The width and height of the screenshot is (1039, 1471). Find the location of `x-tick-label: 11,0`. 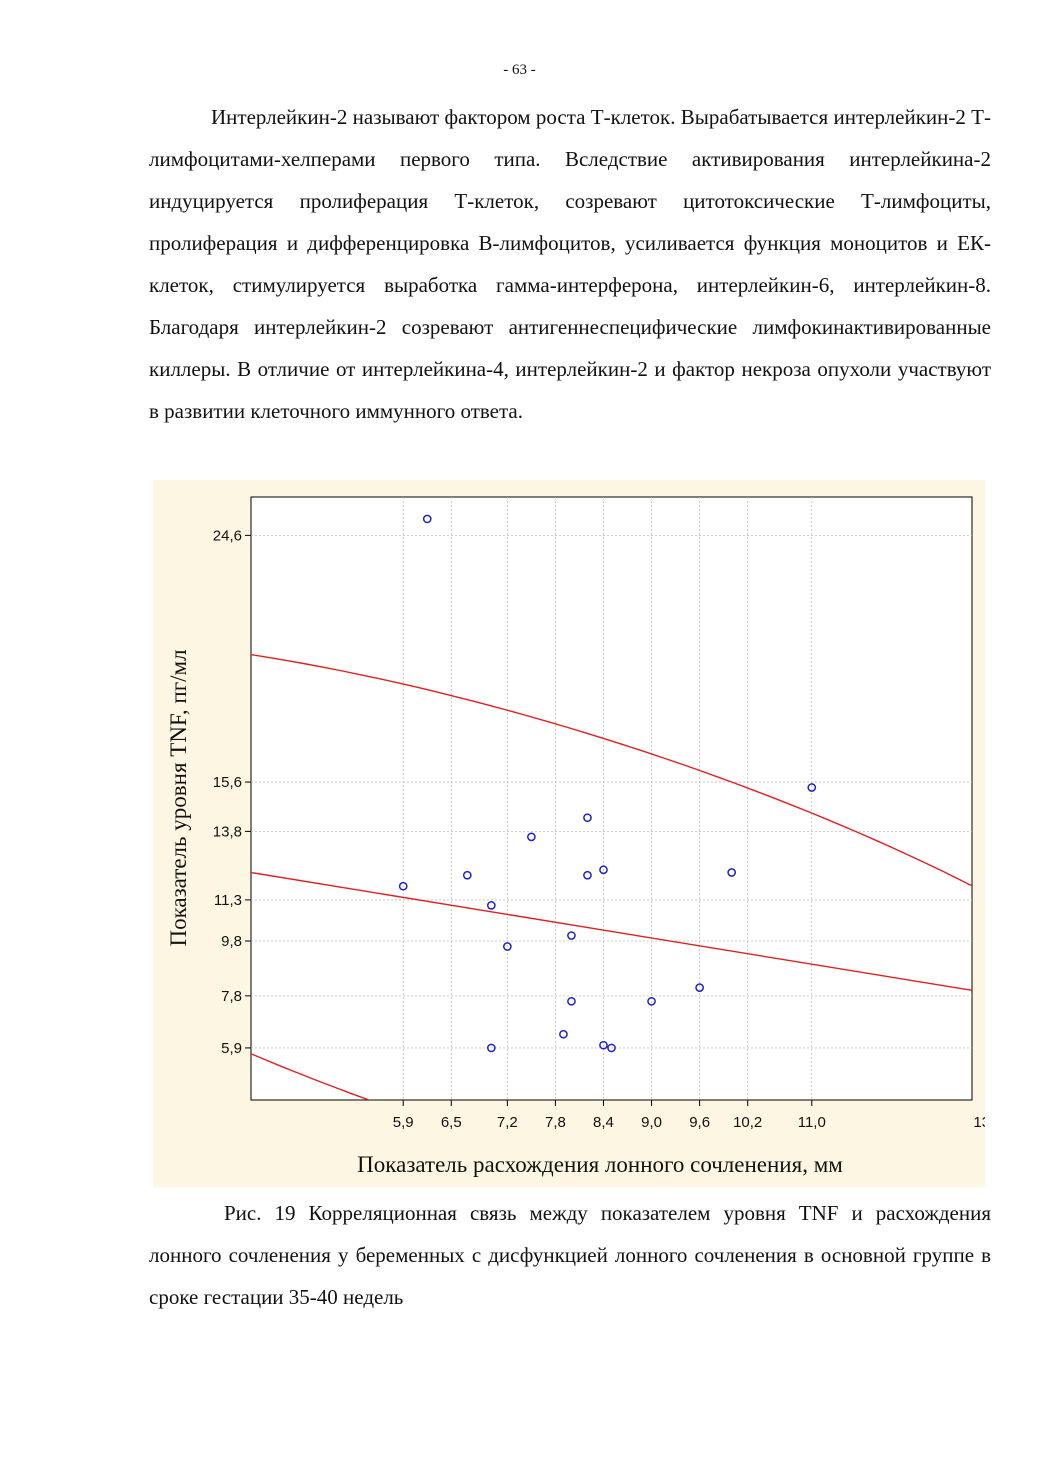

x-tick-label: 11,0 is located at coordinates (812, 1122).